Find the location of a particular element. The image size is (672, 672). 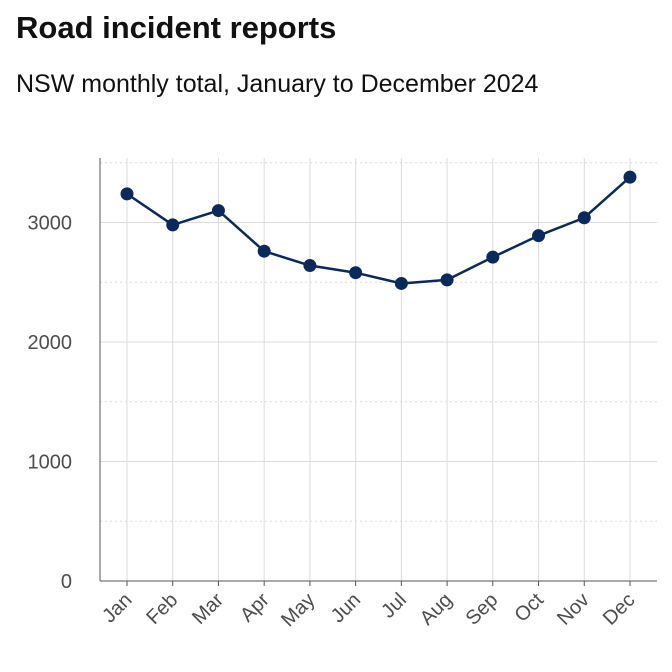

x-tick-label: Jan is located at coordinates (117, 608).